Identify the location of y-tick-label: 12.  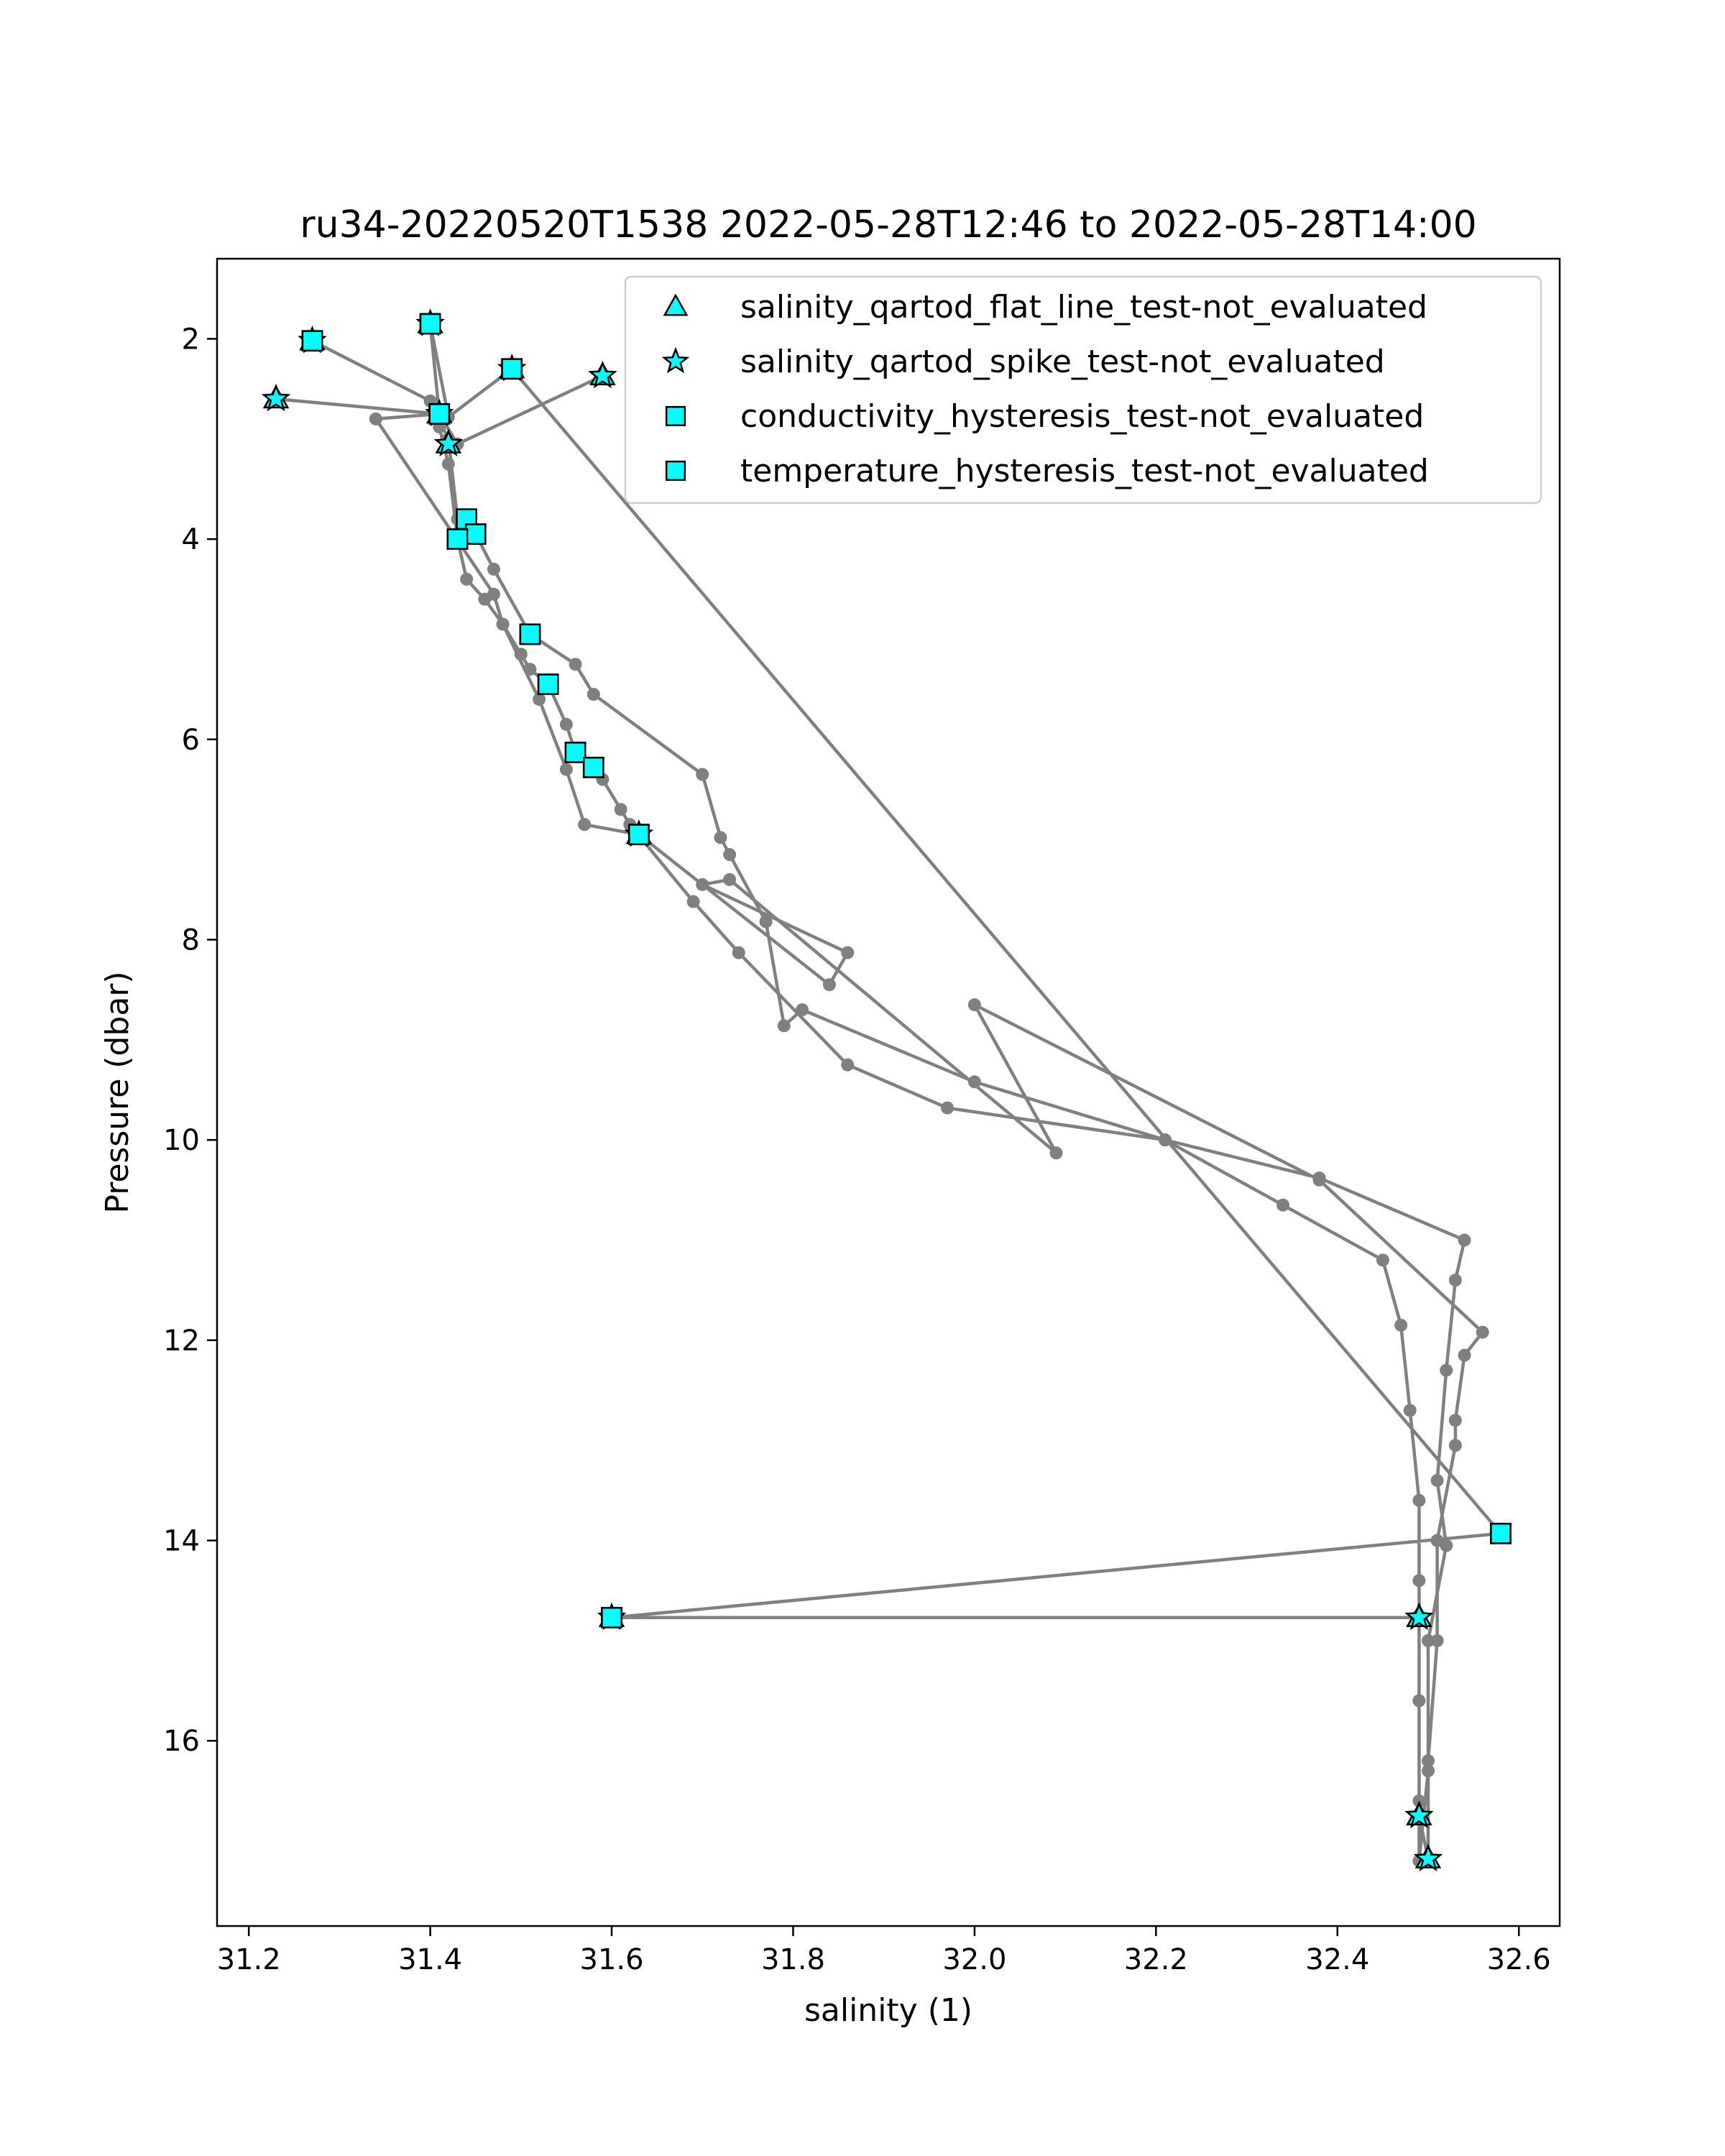
(181, 1341).